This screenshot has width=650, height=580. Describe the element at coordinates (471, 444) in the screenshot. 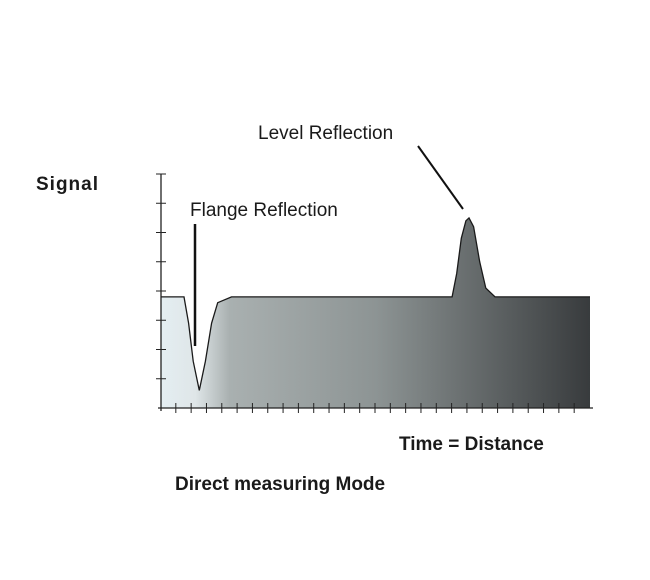

I see `x-axis-label: Time = Distance` at that location.